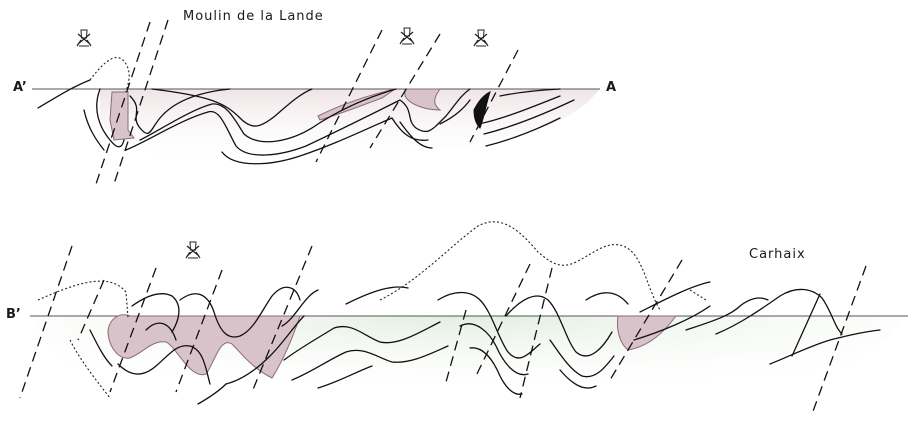 This screenshot has height=428, width=914. What do you see at coordinates (13, 314) in the screenshot?
I see `section-label-b-prime: B’` at bounding box center [13, 314].